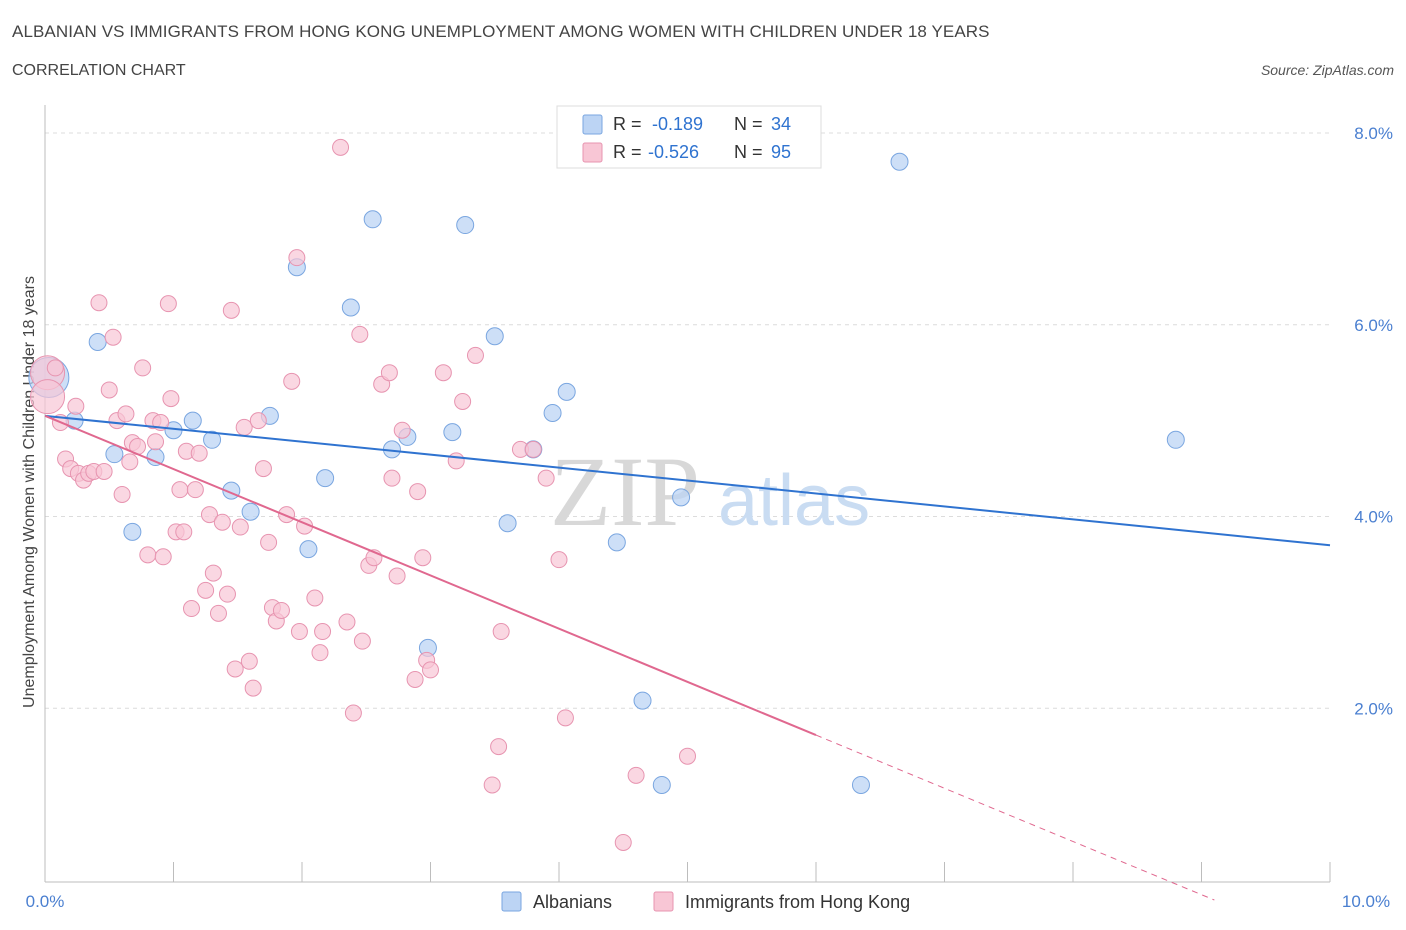  What do you see at coordinates (781, 124) in the screenshot?
I see `stats-n-value-albanians: 34` at bounding box center [781, 124].